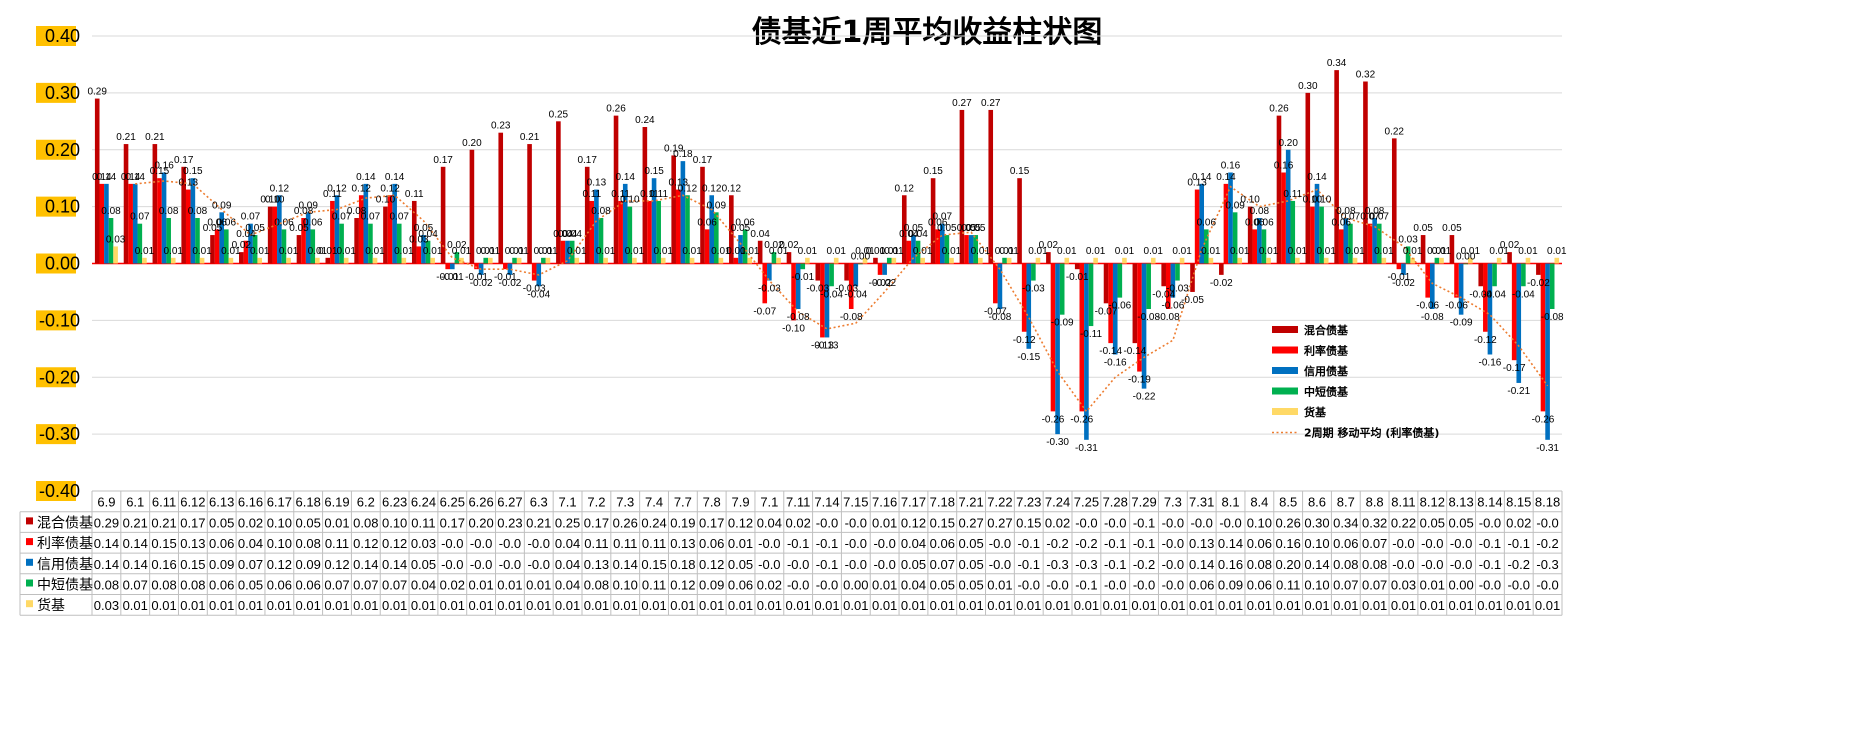 The width and height of the screenshot is (1855, 743). What do you see at coordinates (366, 502) in the screenshot?
I see `table-category: 6.2` at bounding box center [366, 502].